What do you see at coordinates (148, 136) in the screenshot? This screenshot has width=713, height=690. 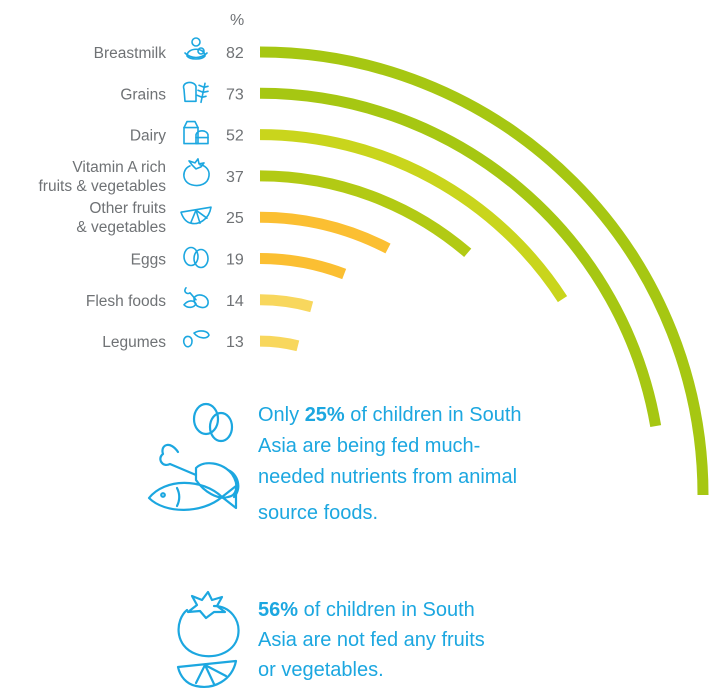 I see `category-label-dairy: Dairy` at bounding box center [148, 136].